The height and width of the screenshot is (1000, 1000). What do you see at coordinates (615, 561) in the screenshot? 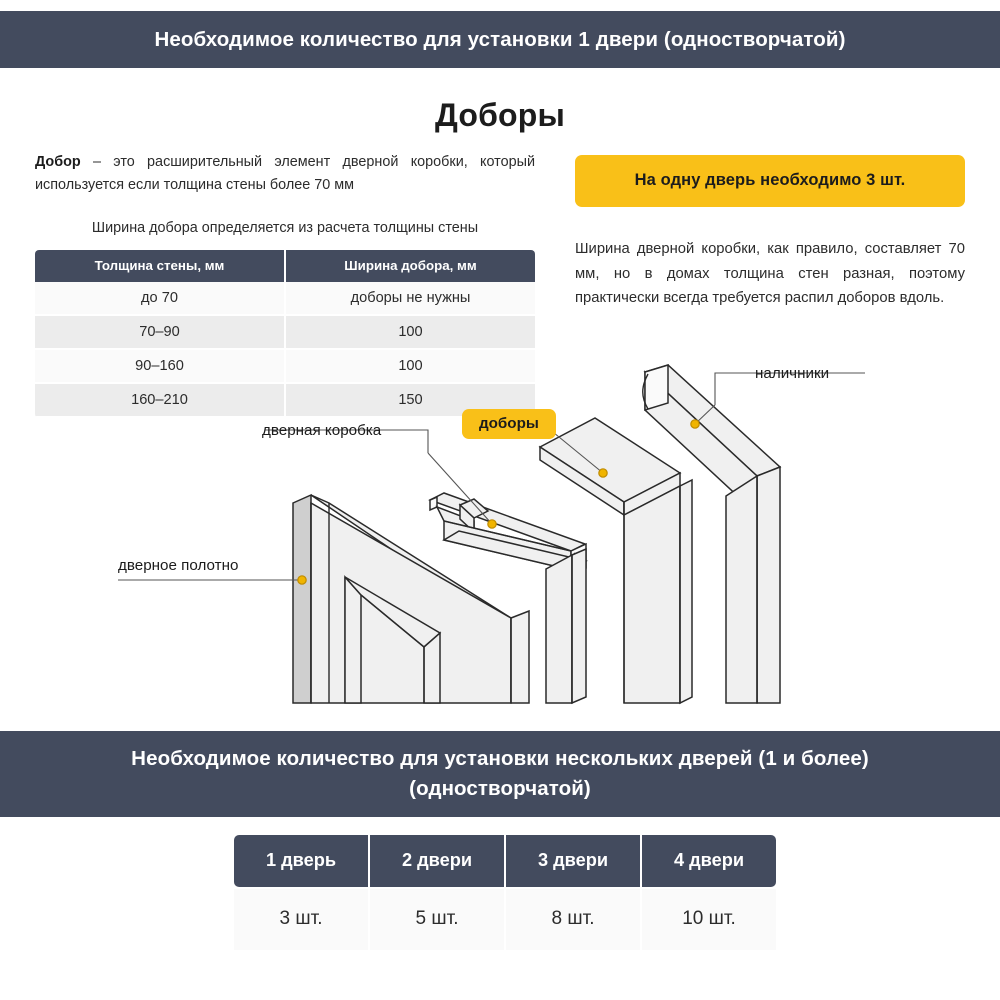
I see `dobory-shape` at bounding box center [615, 561].